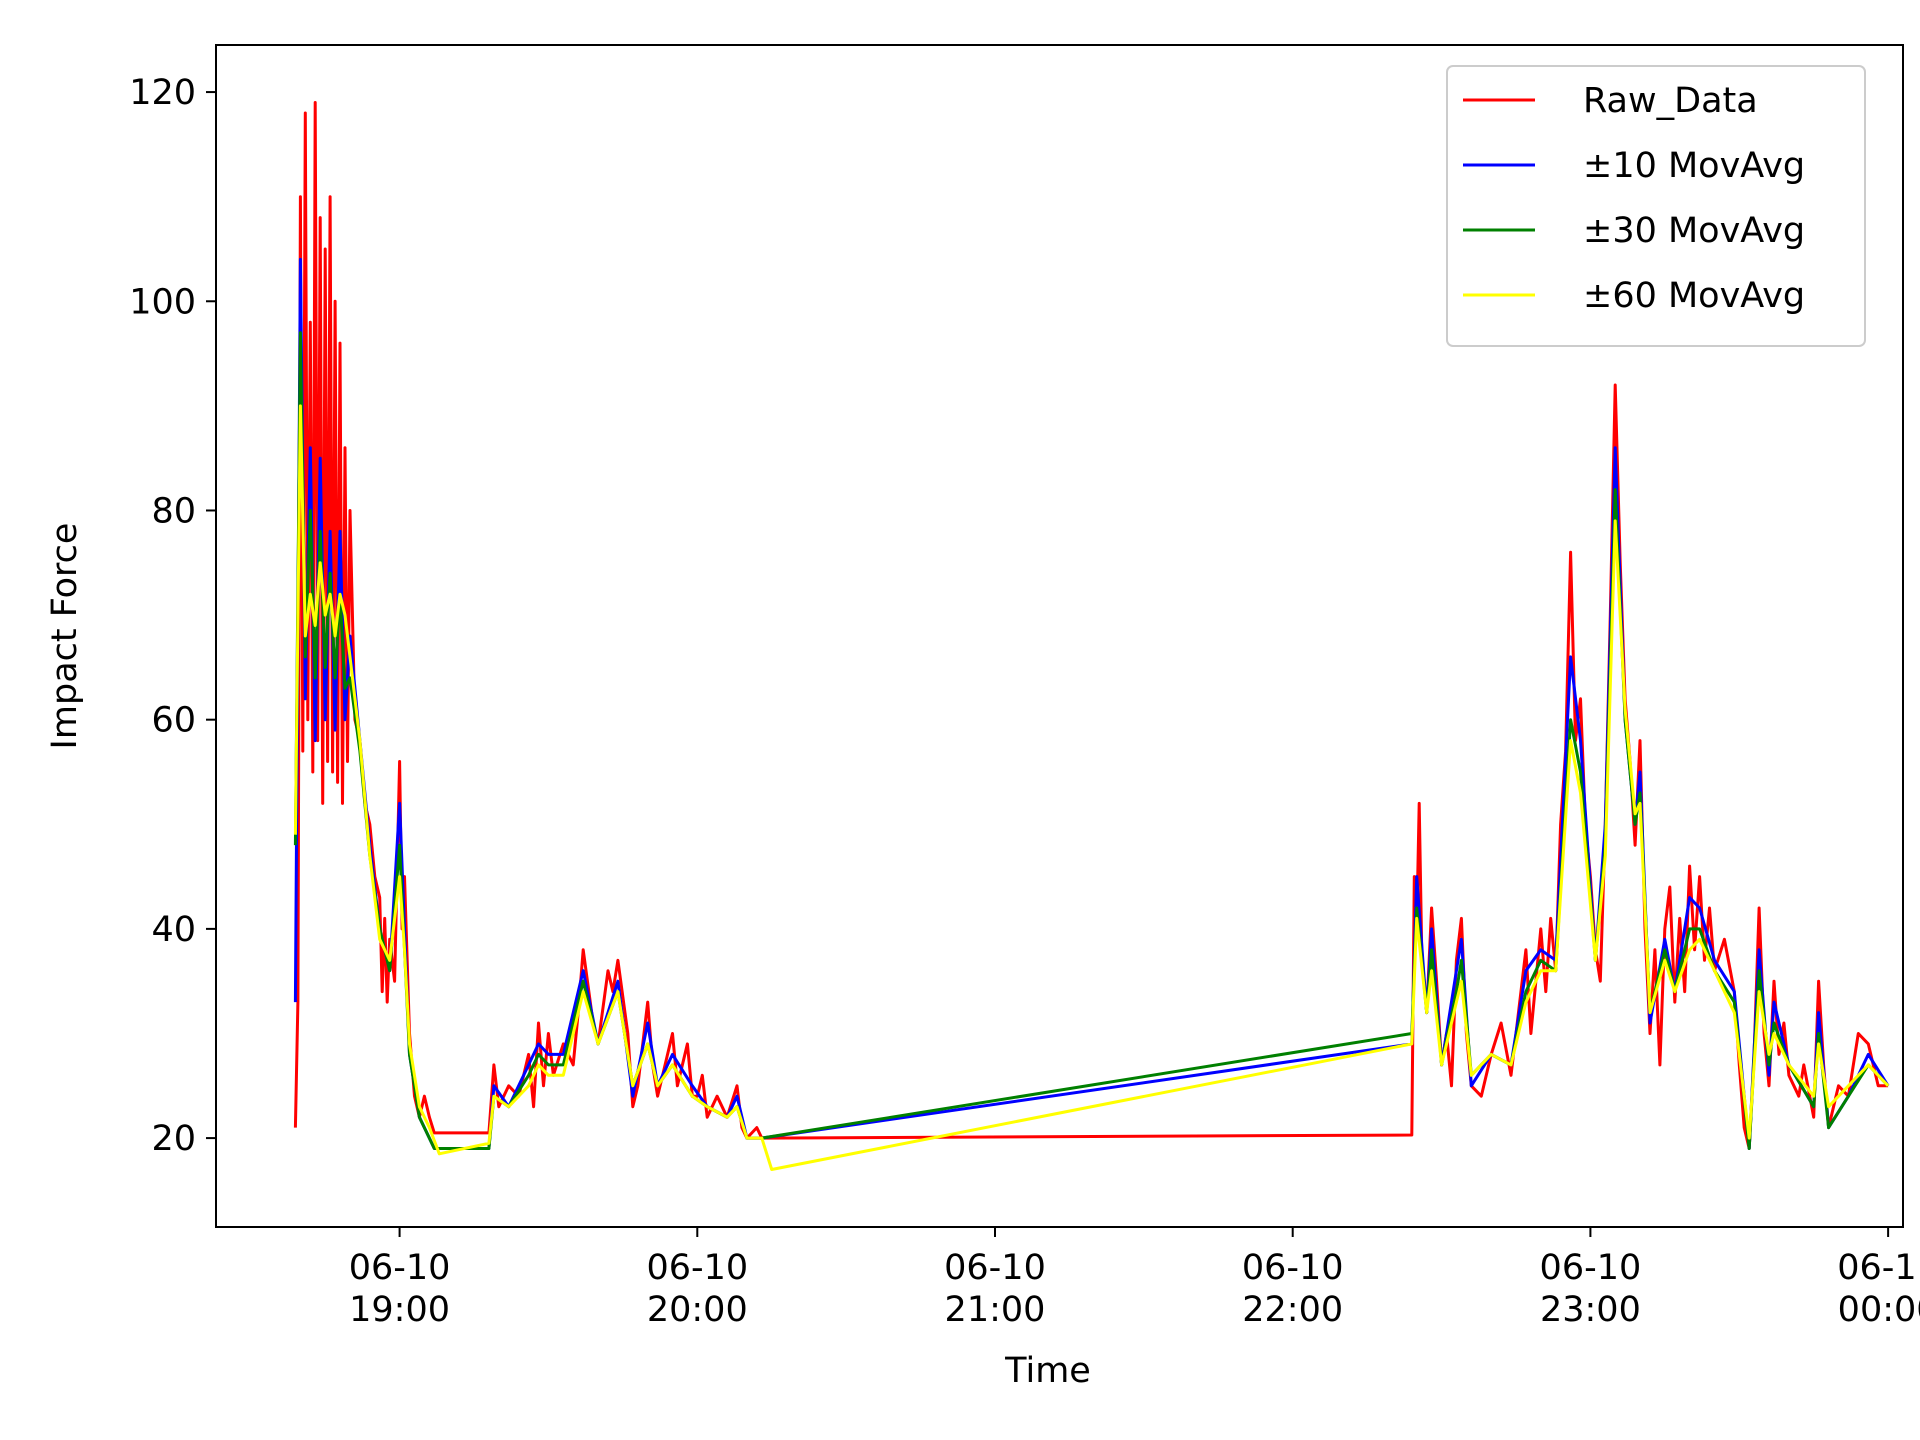  Describe the element at coordinates (399, 1310) in the screenshot. I see `x-tick-label-time-0: 19:00` at that location.